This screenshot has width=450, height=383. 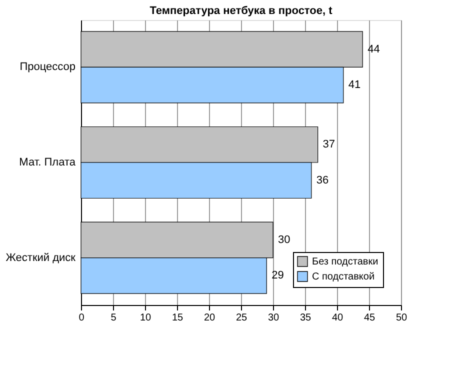 I want to click on x-tick-label: 0, so click(x=81, y=318).